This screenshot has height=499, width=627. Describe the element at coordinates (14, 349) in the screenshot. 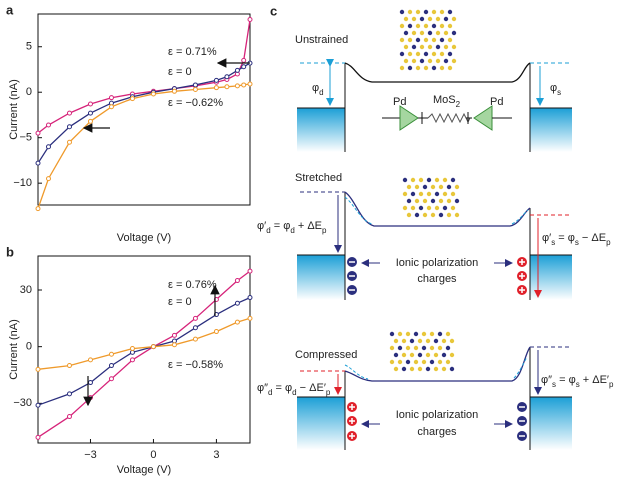

I see `y-axis-label: Current (nA)` at that location.